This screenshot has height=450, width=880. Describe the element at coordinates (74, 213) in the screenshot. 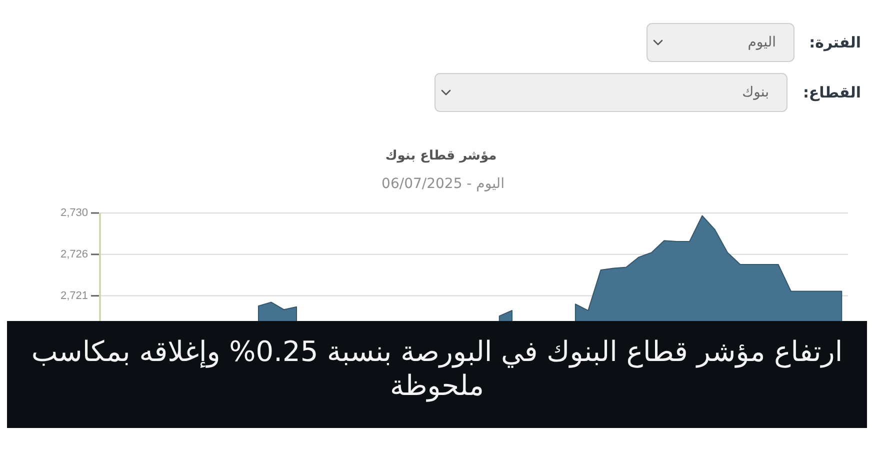

I see `y-tick-label: 2,730` at that location.